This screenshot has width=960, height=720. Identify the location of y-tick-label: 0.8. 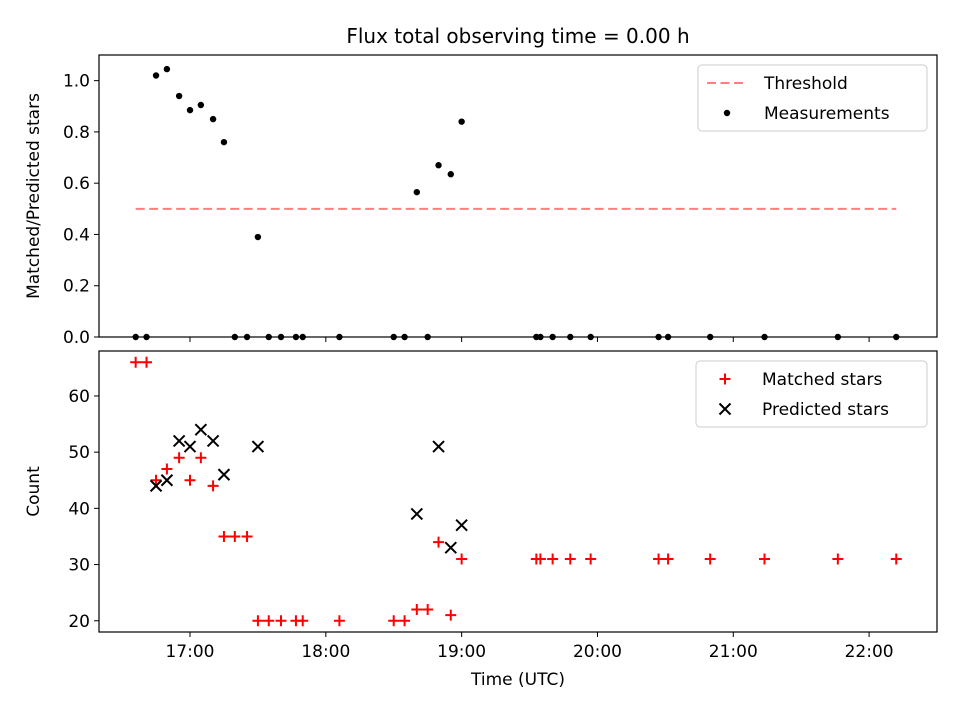
(76, 133).